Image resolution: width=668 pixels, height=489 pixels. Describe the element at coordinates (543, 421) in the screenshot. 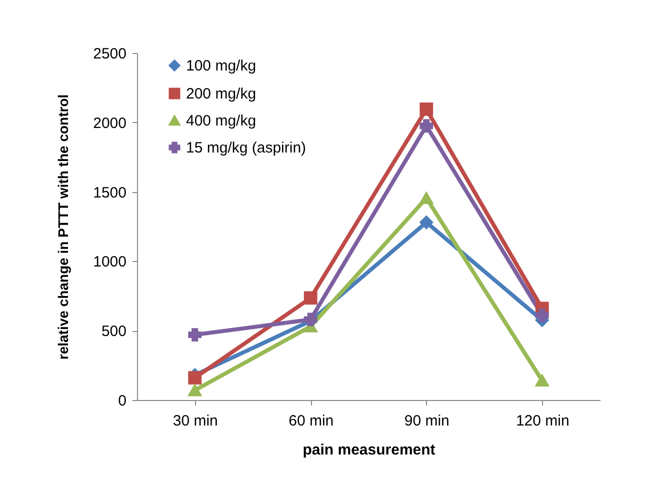

I see `x-tick-label: 120 min` at that location.